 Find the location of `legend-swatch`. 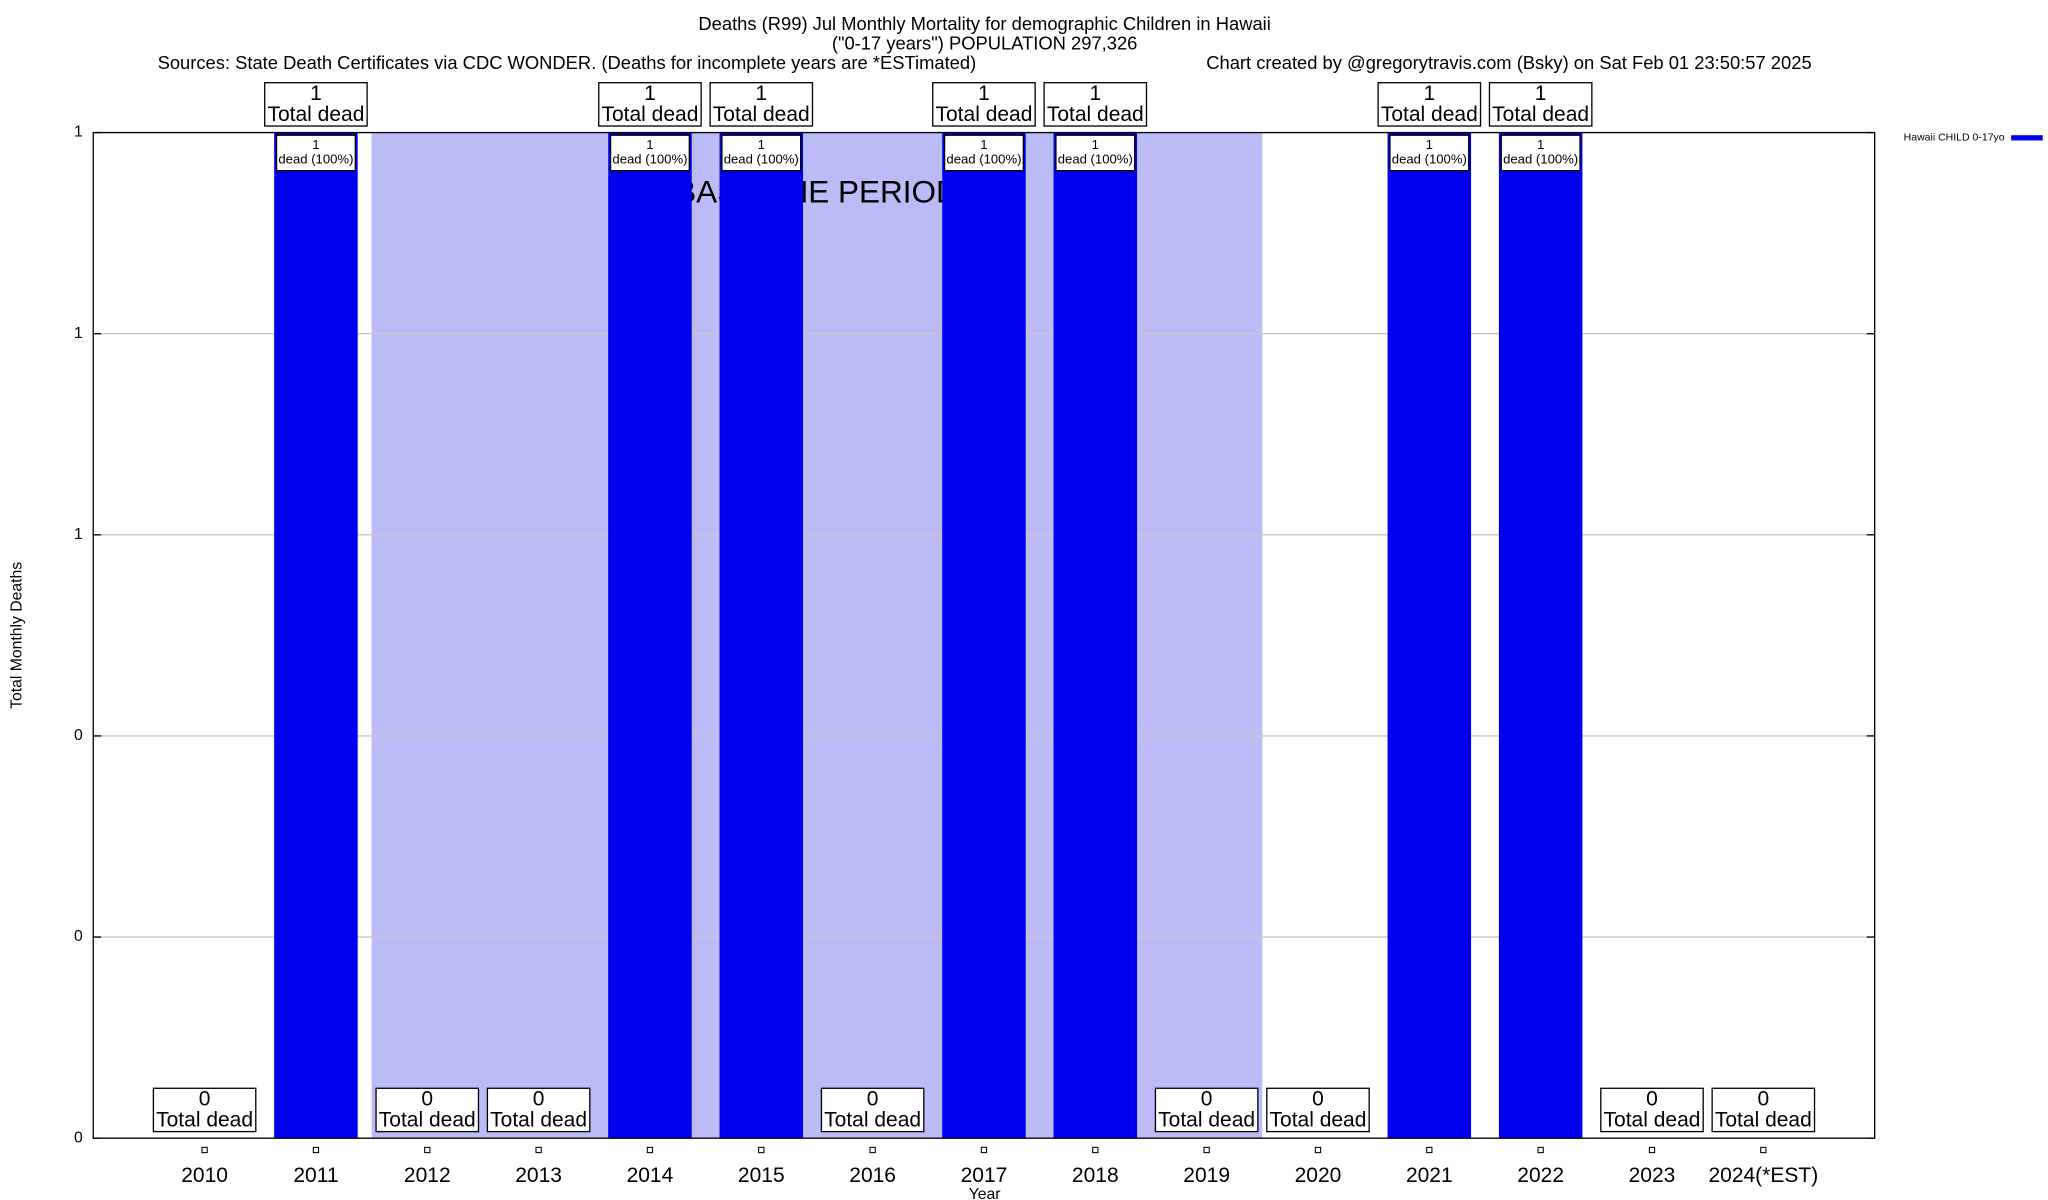

legend-swatch is located at coordinates (2027, 138).